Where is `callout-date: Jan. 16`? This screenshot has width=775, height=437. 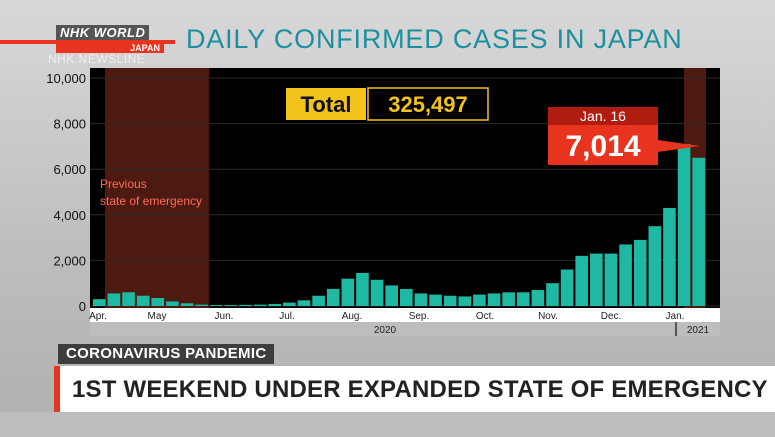 callout-date: Jan. 16 is located at coordinates (603, 116).